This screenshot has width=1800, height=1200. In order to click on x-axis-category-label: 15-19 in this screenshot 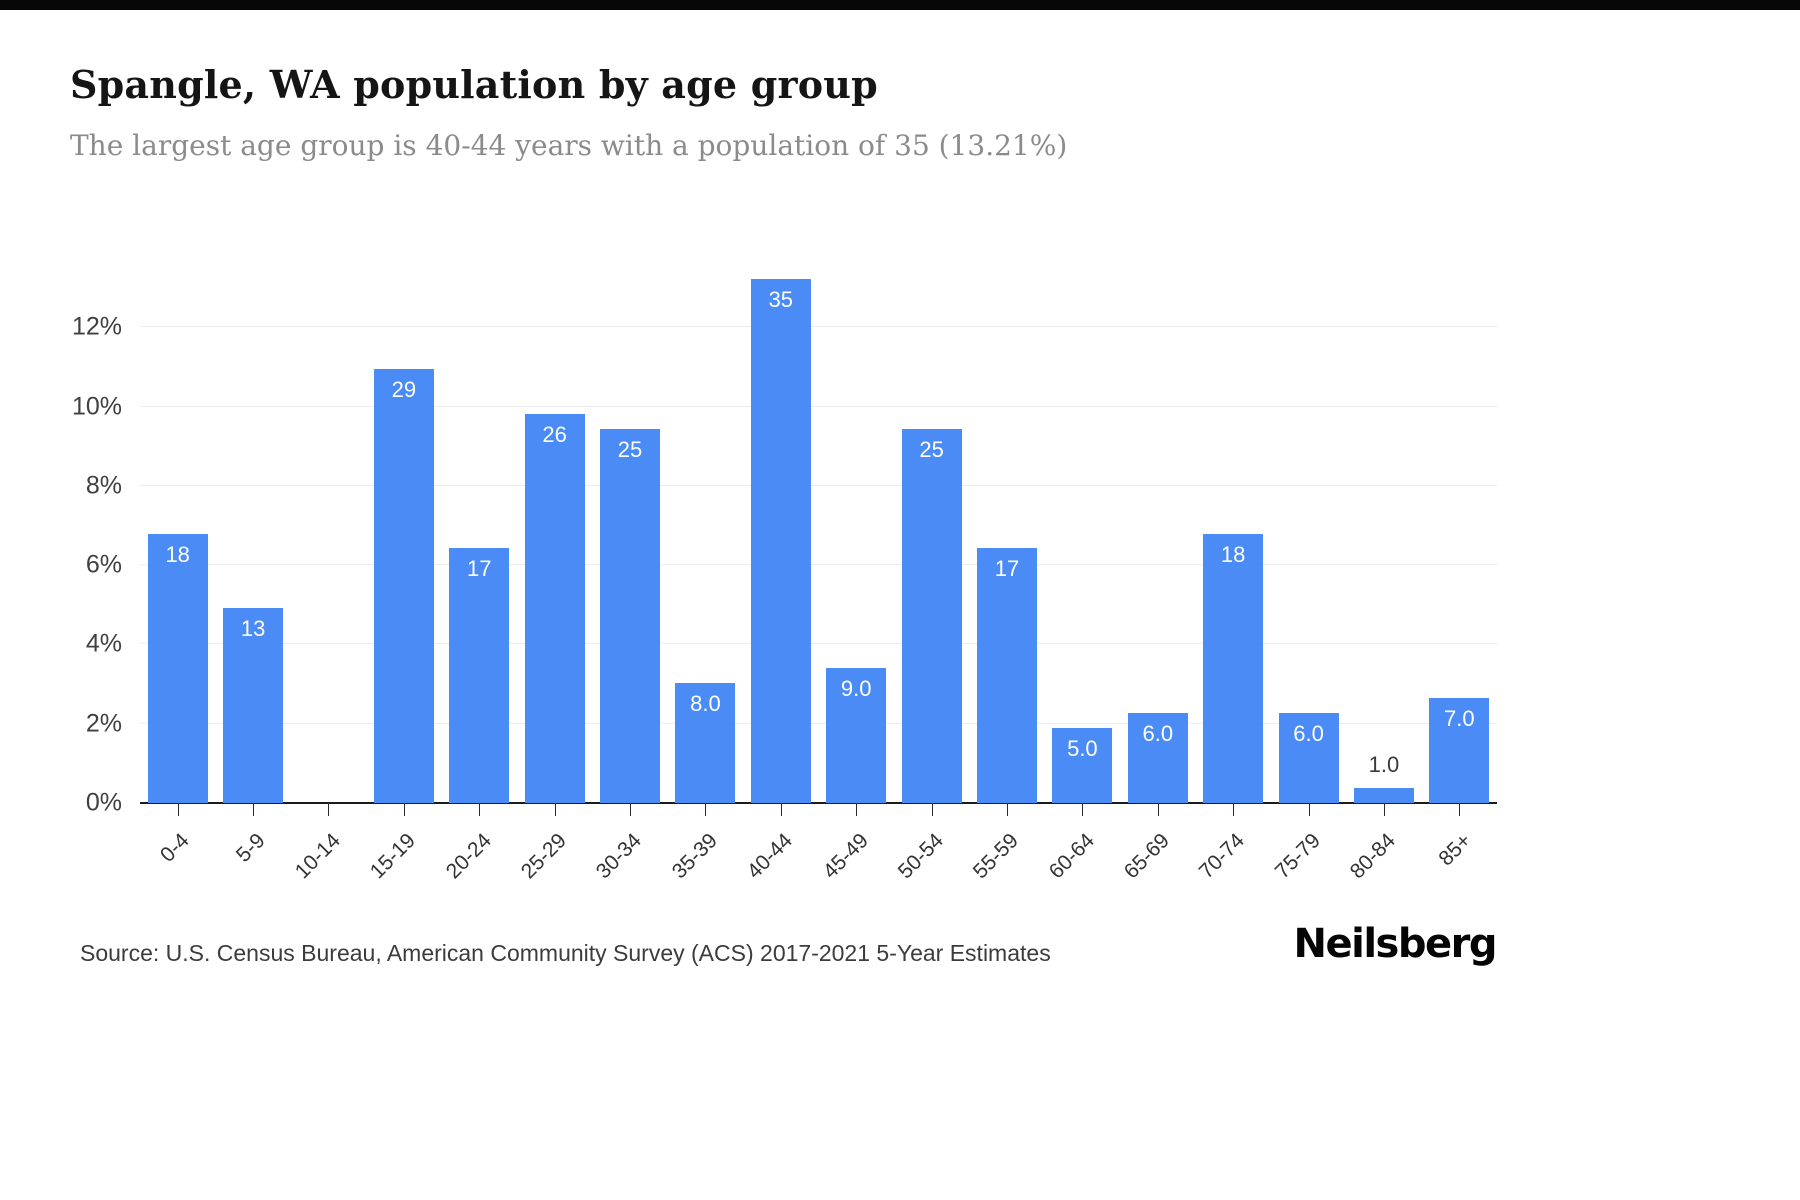, I will do `click(393, 856)`.